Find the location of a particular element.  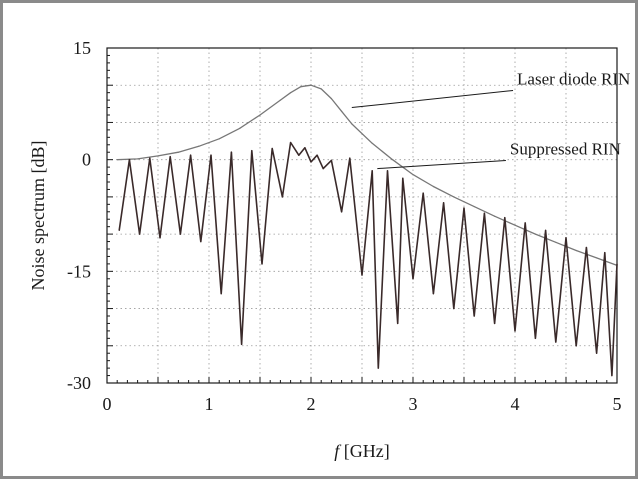

x-tick-label: 3 is located at coordinates (413, 404).